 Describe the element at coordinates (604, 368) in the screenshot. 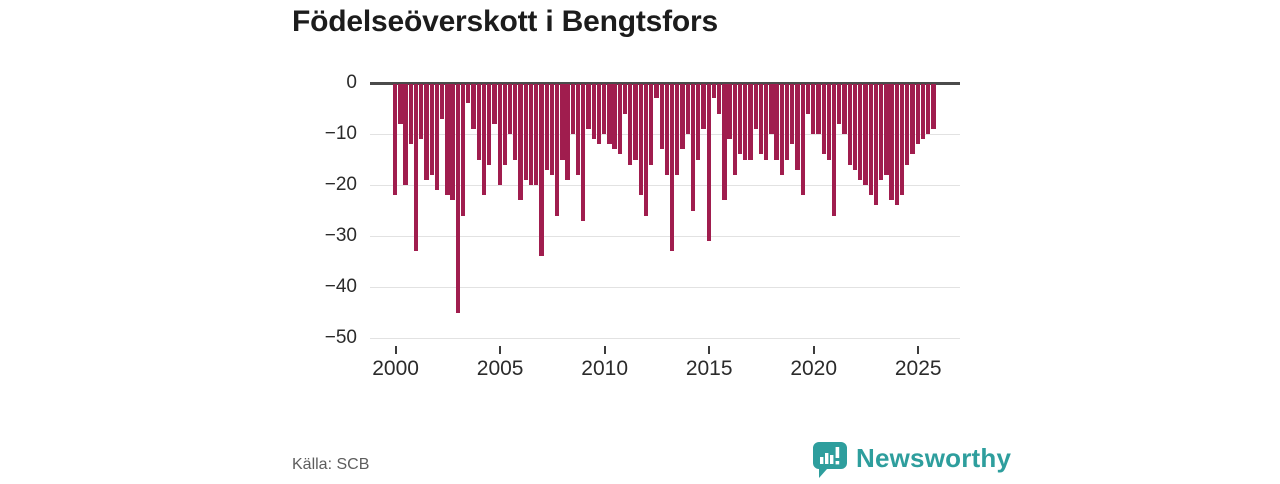

I see `x-axis-tick-label: 2010` at that location.